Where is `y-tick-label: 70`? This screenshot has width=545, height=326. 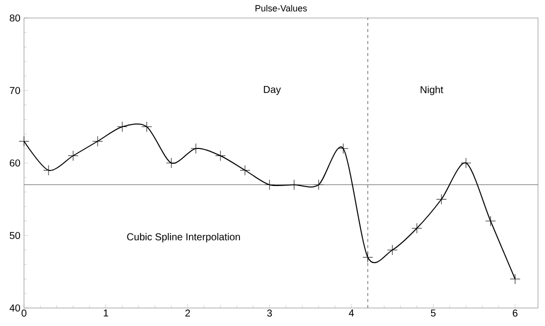
y-tick-label: 70 is located at coordinates (15, 90).